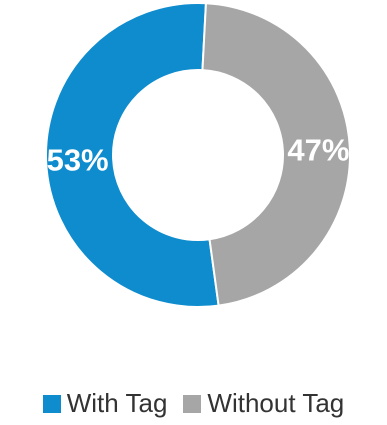  Describe the element at coordinates (318, 149) in the screenshot. I see `slice-label-without-tag: 47%` at that location.